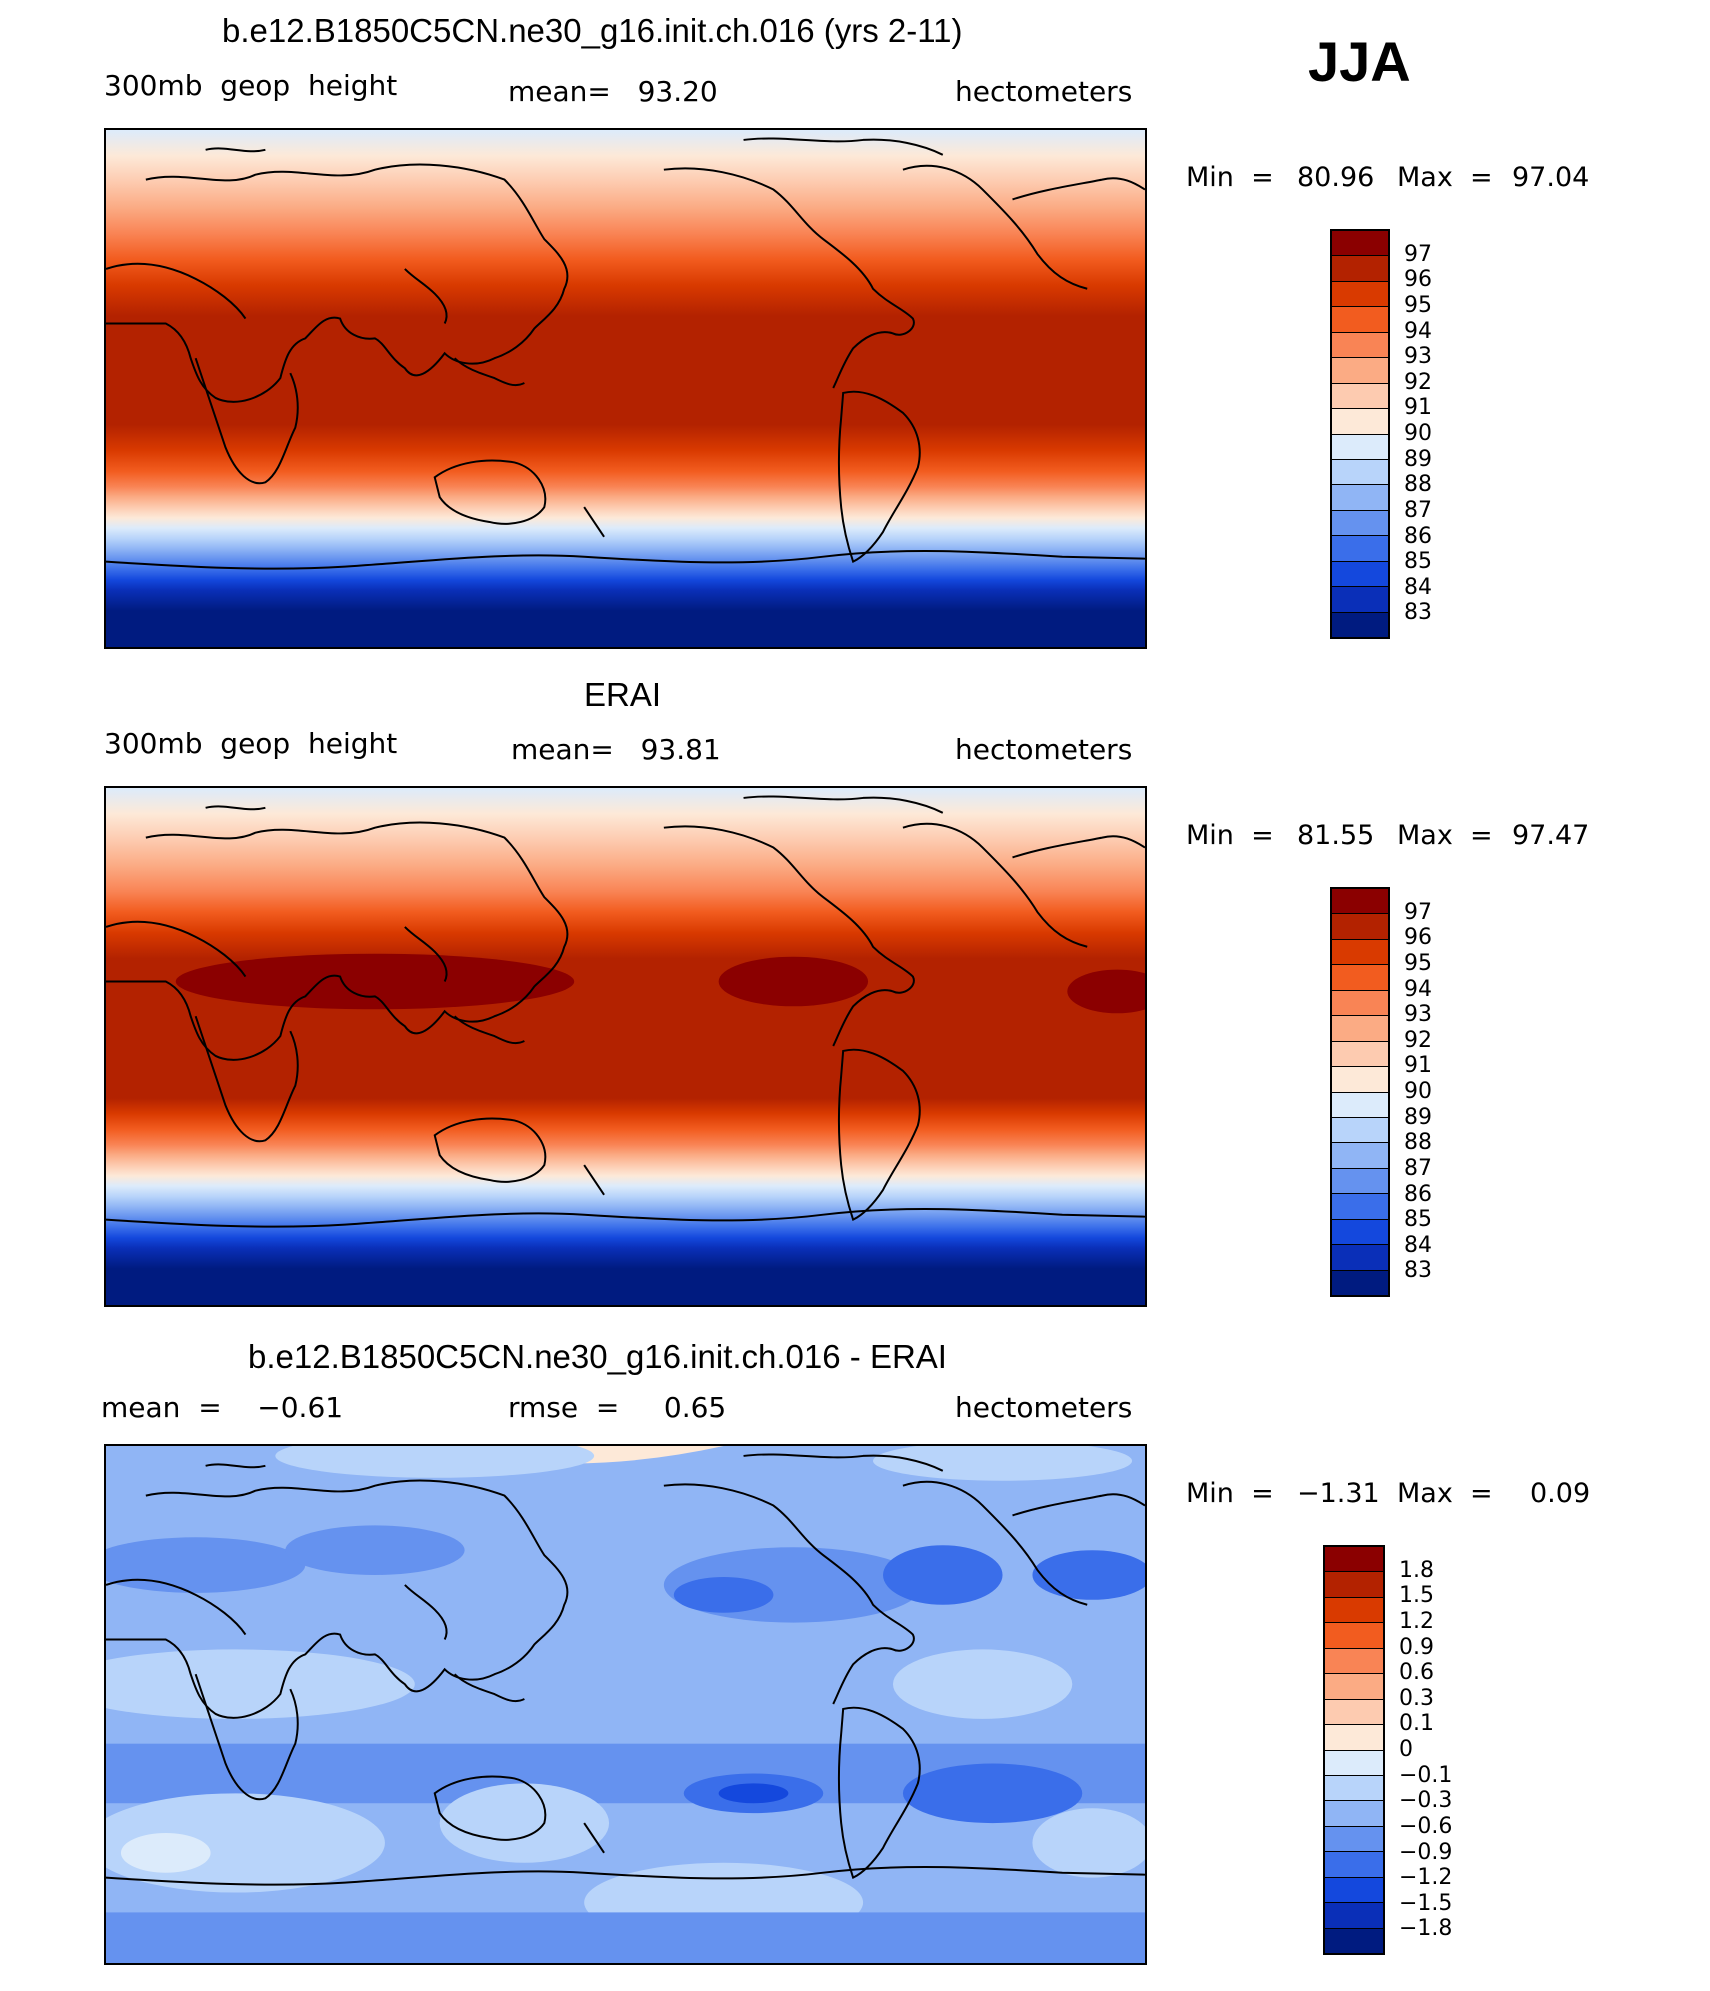  I want to click on panel-2-mean-label: mean= 93.81, so click(616, 749).